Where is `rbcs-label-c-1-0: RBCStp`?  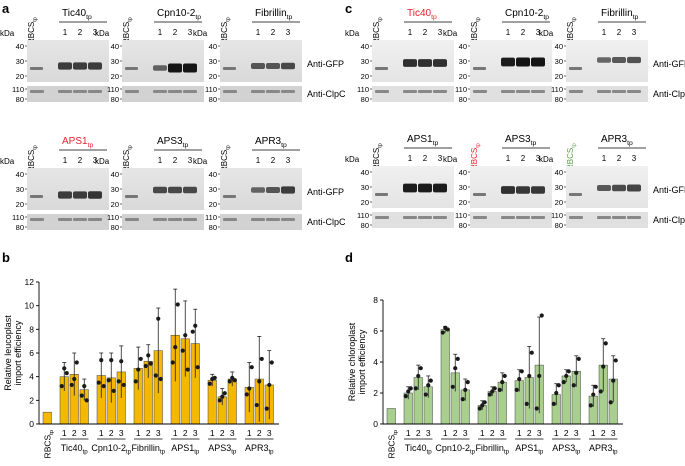 rbcs-label-c-1-0: RBCStp is located at coordinates (377, 156).